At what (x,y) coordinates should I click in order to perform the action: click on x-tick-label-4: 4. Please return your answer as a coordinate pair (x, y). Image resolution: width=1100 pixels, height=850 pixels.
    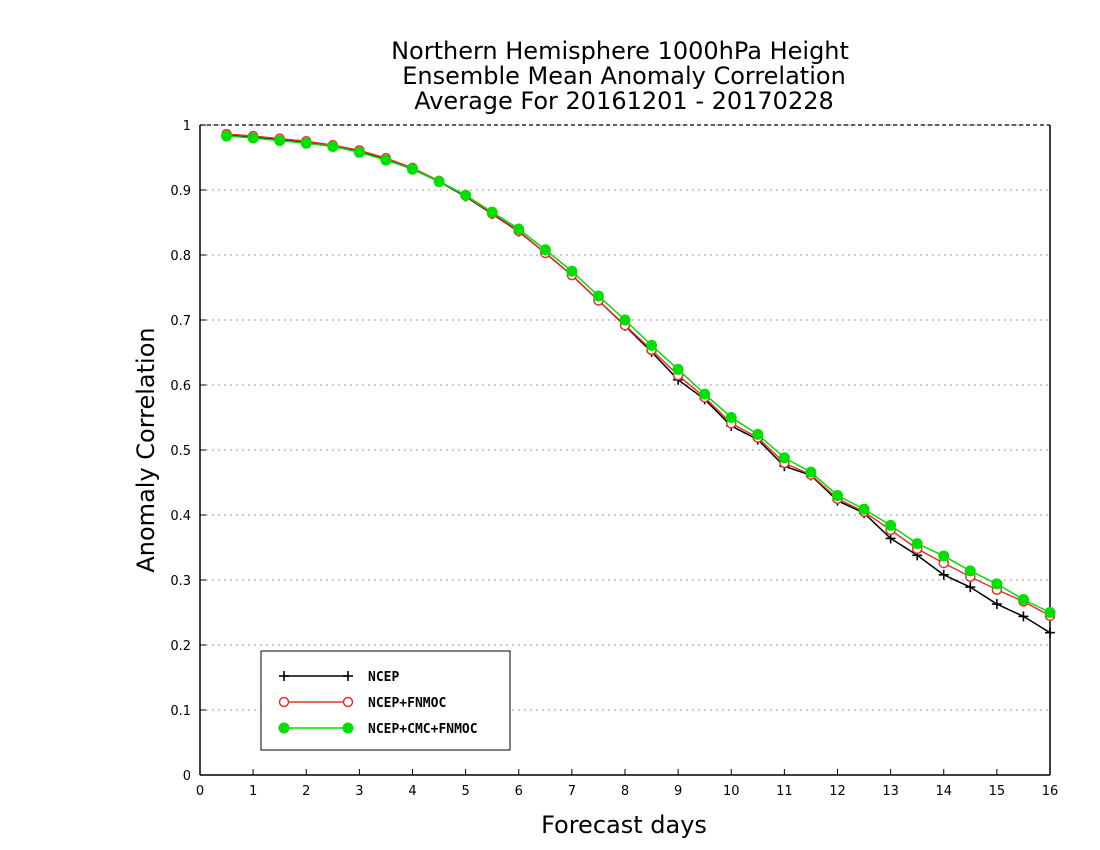
    Looking at the image, I should click on (412, 791).